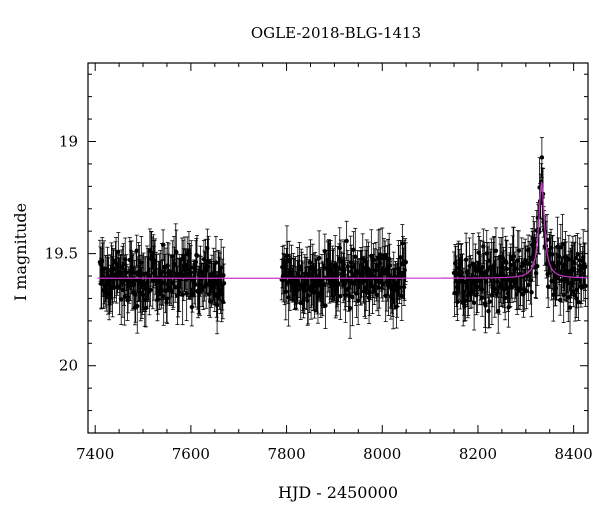 This screenshot has height=517, width=600. What do you see at coordinates (338, 492) in the screenshot?
I see `x-axis-label: HJD - 2450000` at bounding box center [338, 492].